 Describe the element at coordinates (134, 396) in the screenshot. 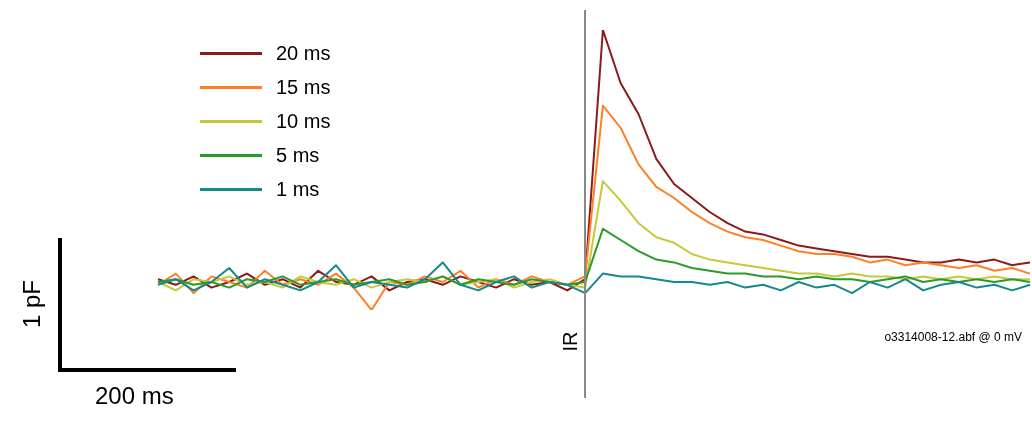

I see `text: 200 ms` at that location.